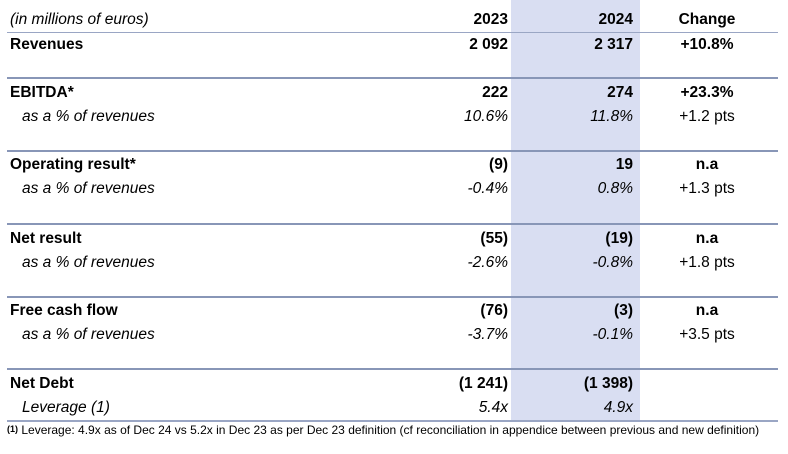 This screenshot has height=454, width=788. Describe the element at coordinates (389, 45) in the screenshot. I see `revenues-row: Revenues 2 092 2 317 +10.8%` at that location.